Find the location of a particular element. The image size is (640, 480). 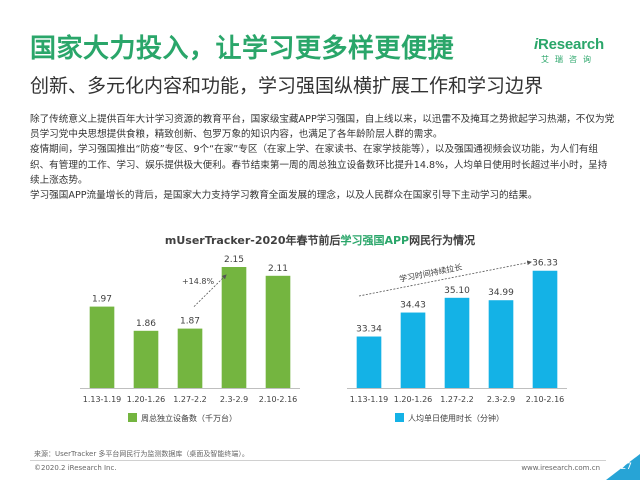

chart-left-value-label-4: 2.15 is located at coordinates (234, 260).